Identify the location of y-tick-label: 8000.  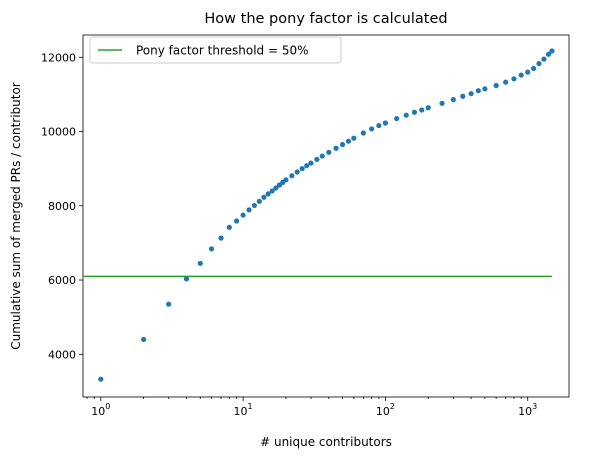
(62, 206).